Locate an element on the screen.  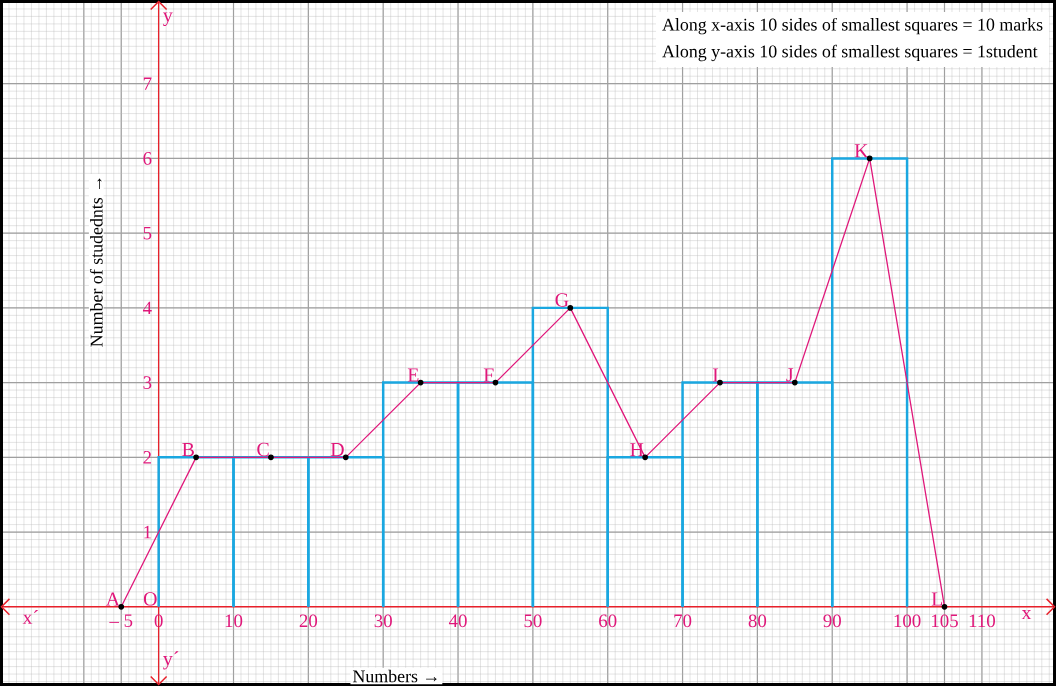
annotation: x´ is located at coordinates (30, 616).